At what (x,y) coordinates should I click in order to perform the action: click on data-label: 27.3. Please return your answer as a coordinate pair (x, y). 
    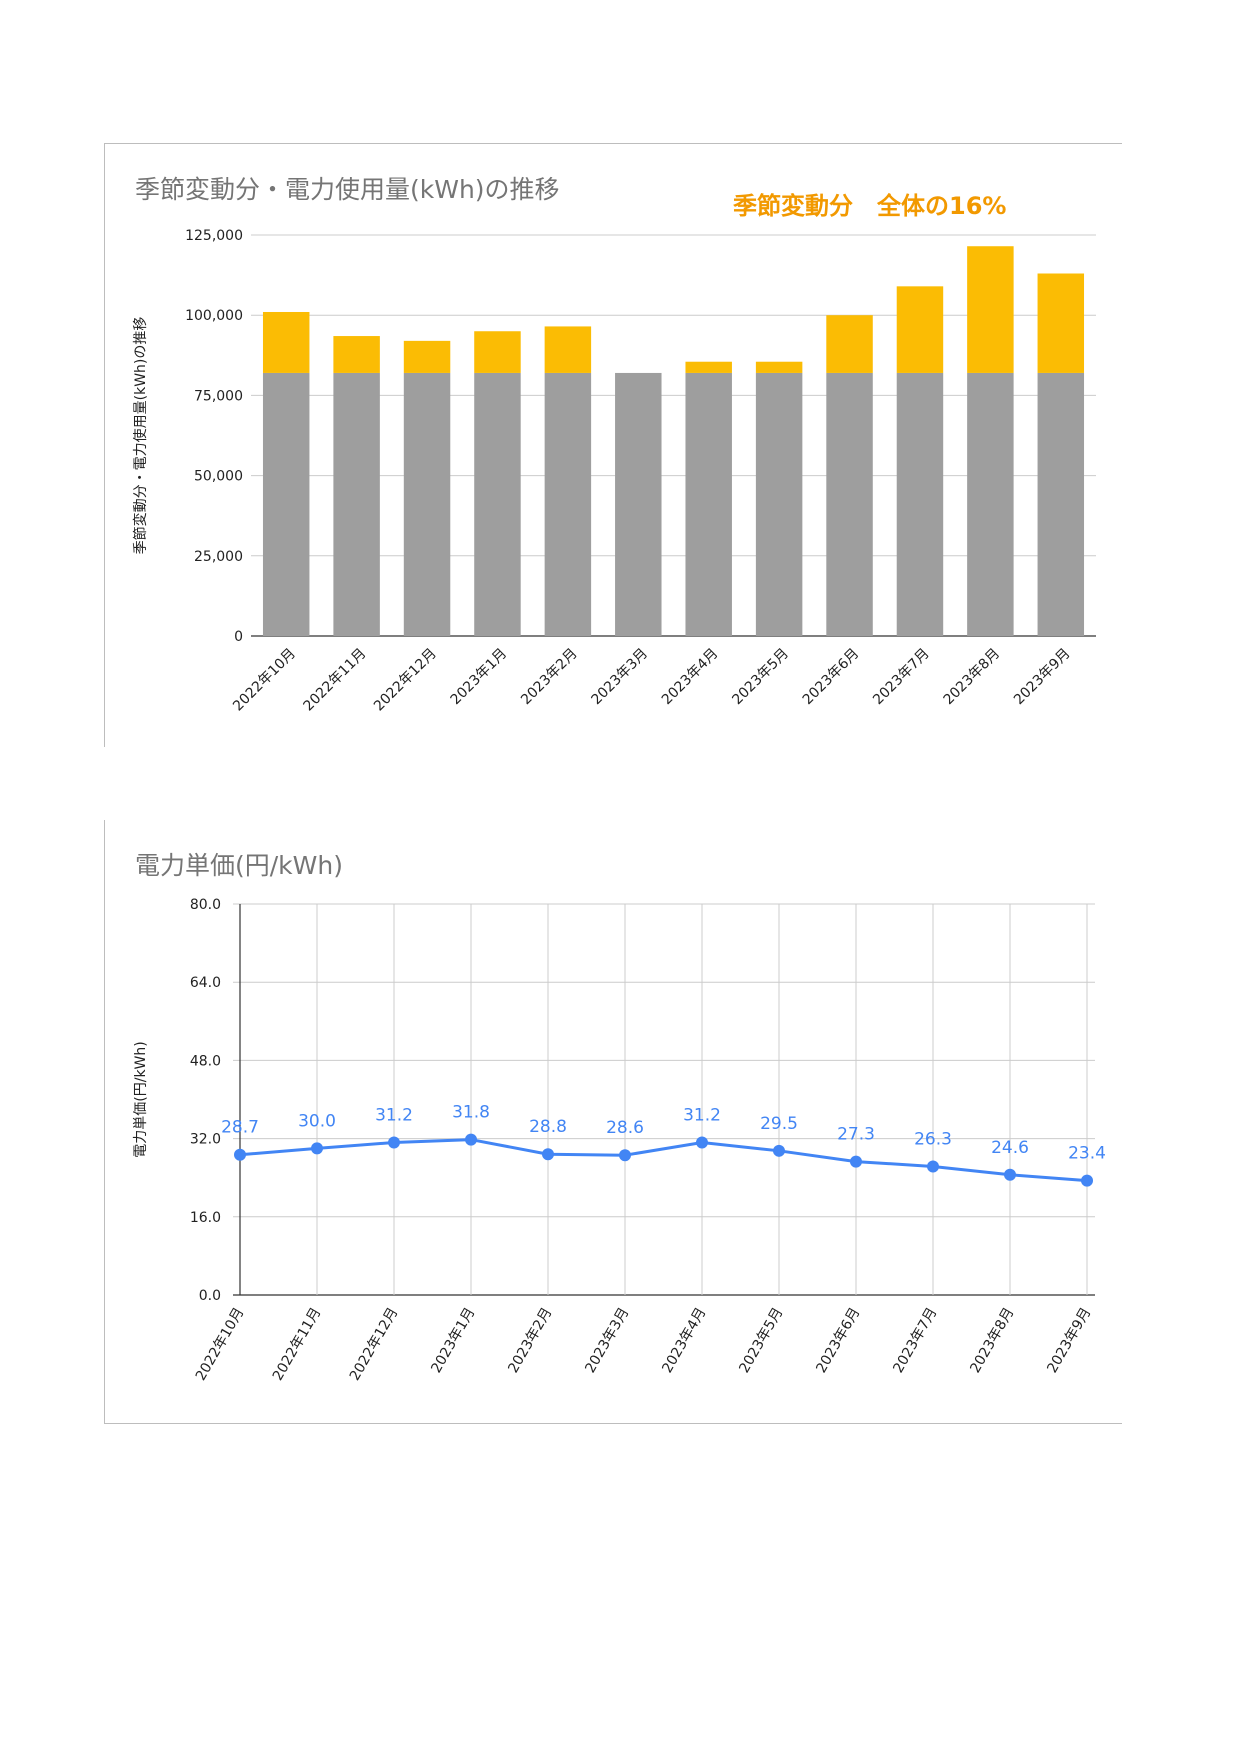
    Looking at the image, I should click on (856, 1135).